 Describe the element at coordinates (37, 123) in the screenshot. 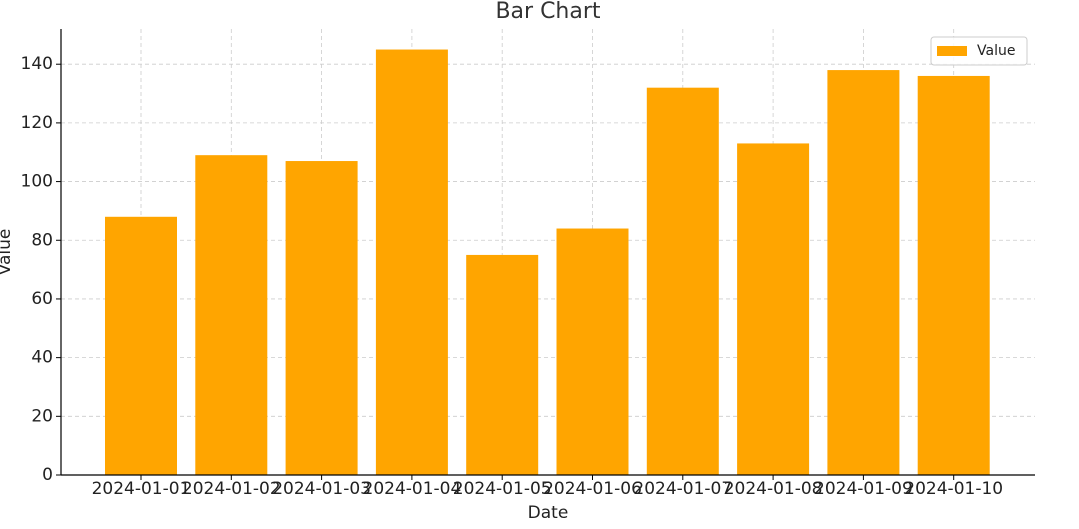

I see `y-tick-label: 120` at that location.